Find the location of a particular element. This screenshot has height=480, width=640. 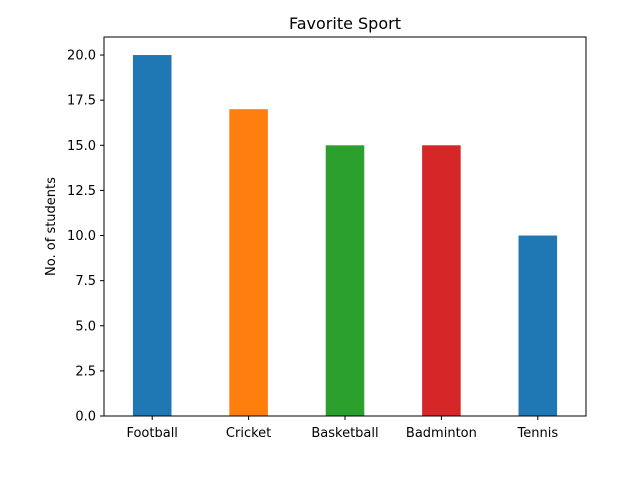

x-tick-label-cricket: Cricket is located at coordinates (248, 433).